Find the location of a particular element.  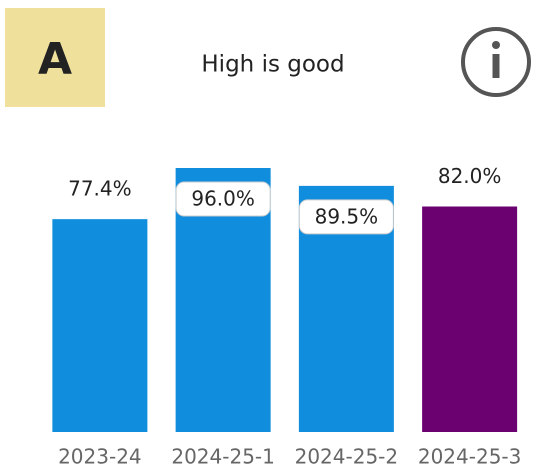

chart-title: High is good is located at coordinates (272, 65).